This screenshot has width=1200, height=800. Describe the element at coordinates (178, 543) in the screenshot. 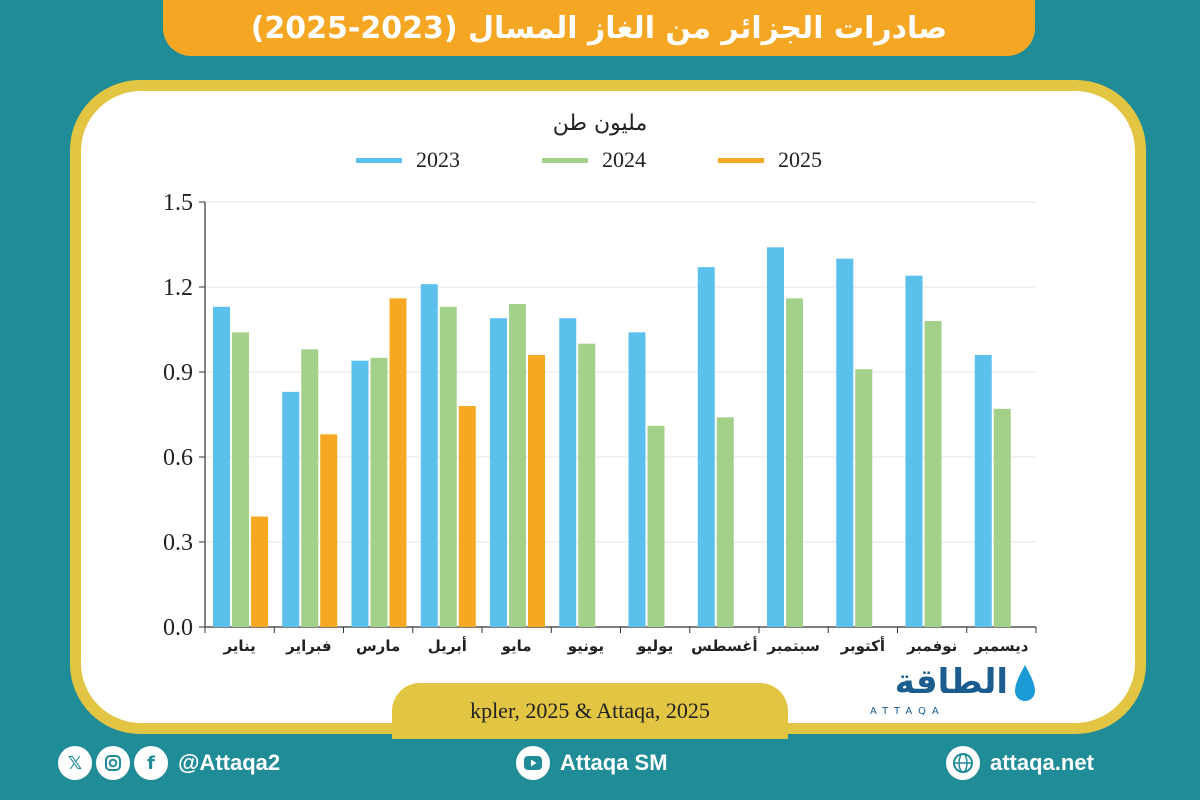

I see `y-tick-label: 0.3` at that location.